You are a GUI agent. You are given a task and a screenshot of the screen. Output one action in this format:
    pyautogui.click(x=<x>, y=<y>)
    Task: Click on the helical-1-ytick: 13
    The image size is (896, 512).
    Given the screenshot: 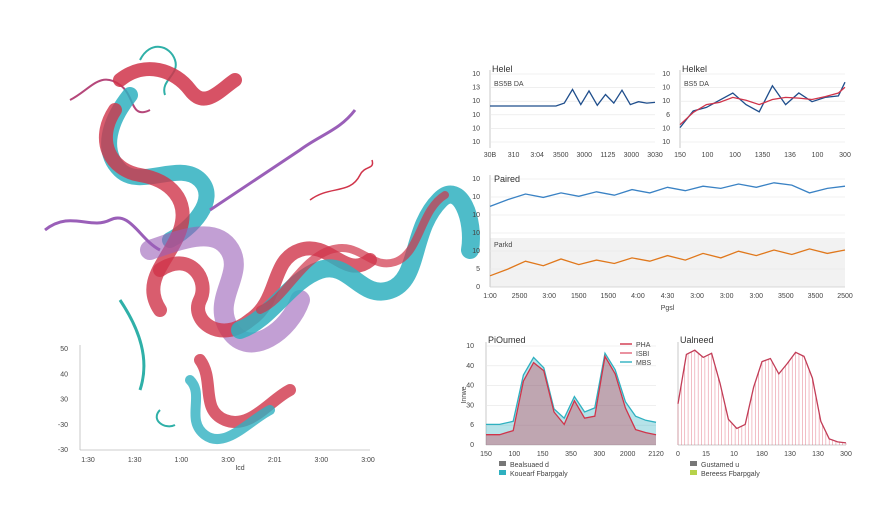 What is the action you would take?
    pyautogui.click(x=476, y=88)
    